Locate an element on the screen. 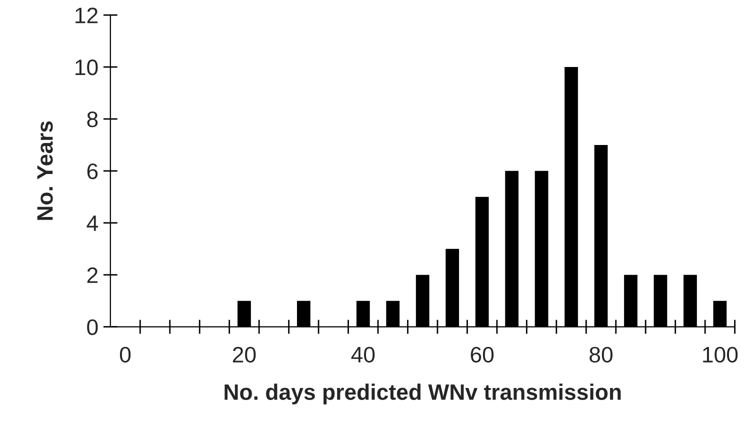 Image resolution: width=746 pixels, height=430 pixels. y-tick-label: 6 is located at coordinates (92, 171).